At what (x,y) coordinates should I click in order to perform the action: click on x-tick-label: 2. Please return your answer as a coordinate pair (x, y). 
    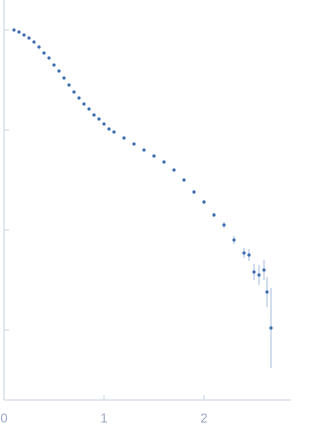
    Looking at the image, I should click on (203, 417).